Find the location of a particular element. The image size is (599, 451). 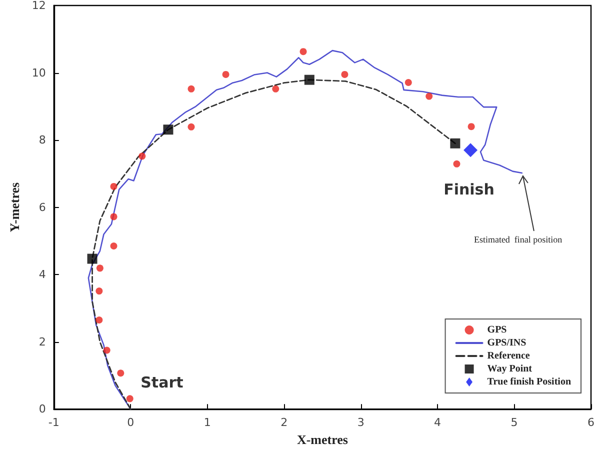

y-tick-label: 10 is located at coordinates (39, 73).